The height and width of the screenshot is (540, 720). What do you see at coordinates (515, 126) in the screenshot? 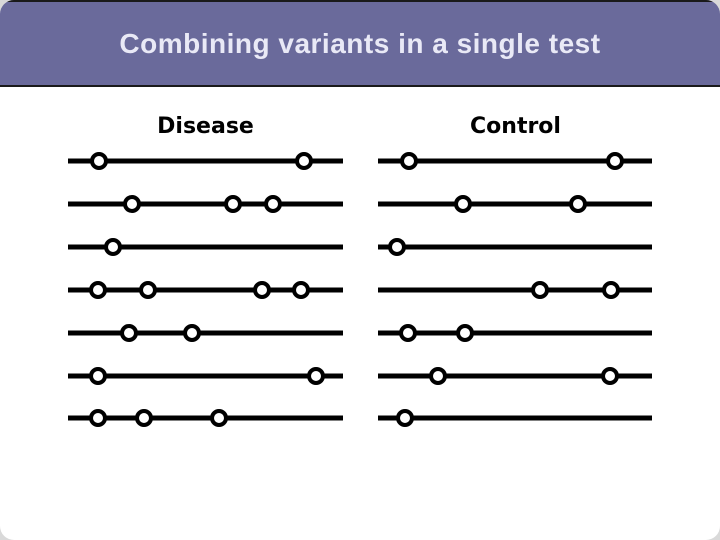
I see `column-header-control: Control` at bounding box center [515, 126].